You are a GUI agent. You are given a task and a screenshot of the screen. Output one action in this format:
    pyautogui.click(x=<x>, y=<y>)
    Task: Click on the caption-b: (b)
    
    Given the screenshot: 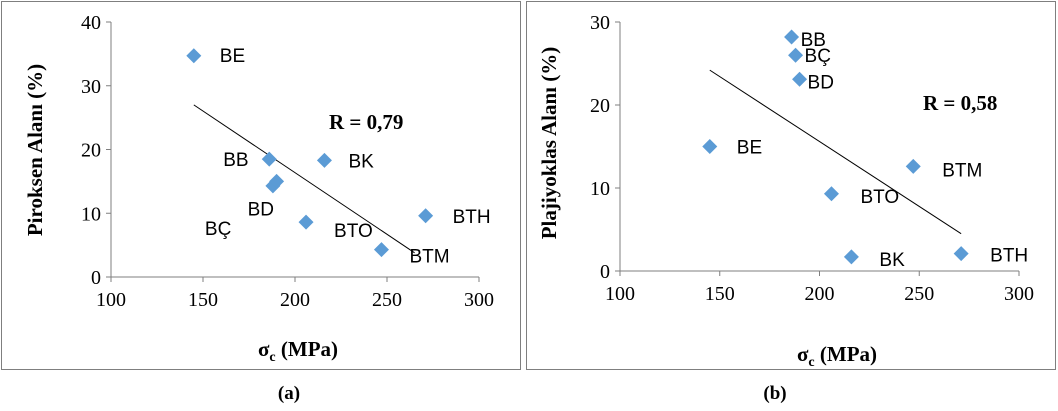 What is the action you would take?
    pyautogui.click(x=775, y=393)
    